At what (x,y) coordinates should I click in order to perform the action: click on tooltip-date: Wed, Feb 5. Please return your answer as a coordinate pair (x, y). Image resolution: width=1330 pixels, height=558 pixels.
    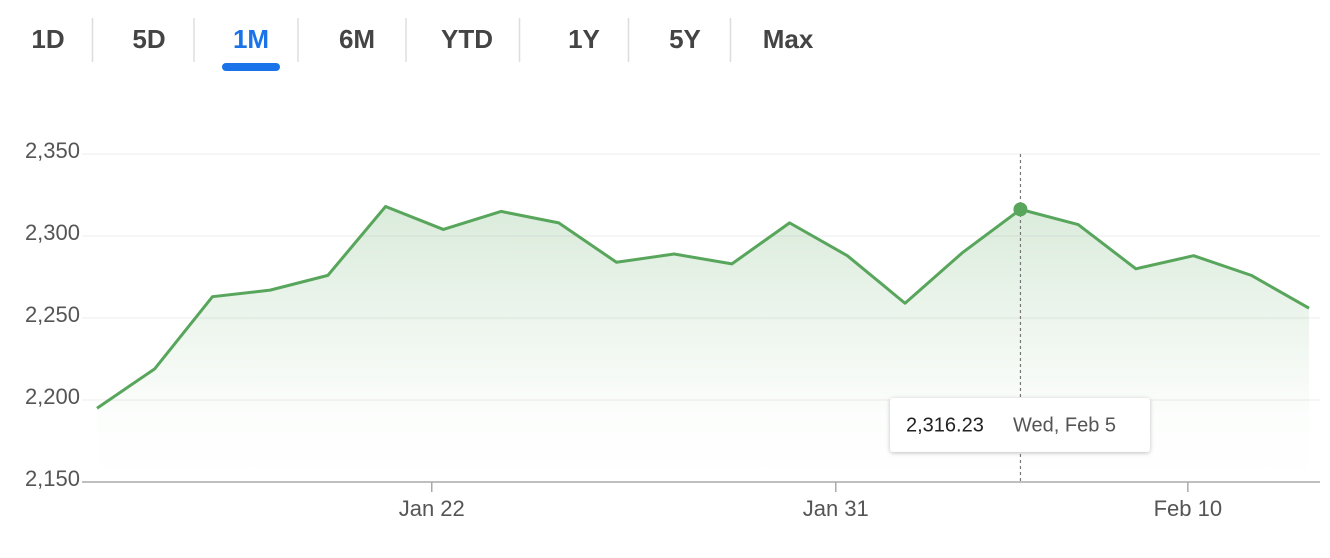
    Looking at the image, I should click on (1064, 425).